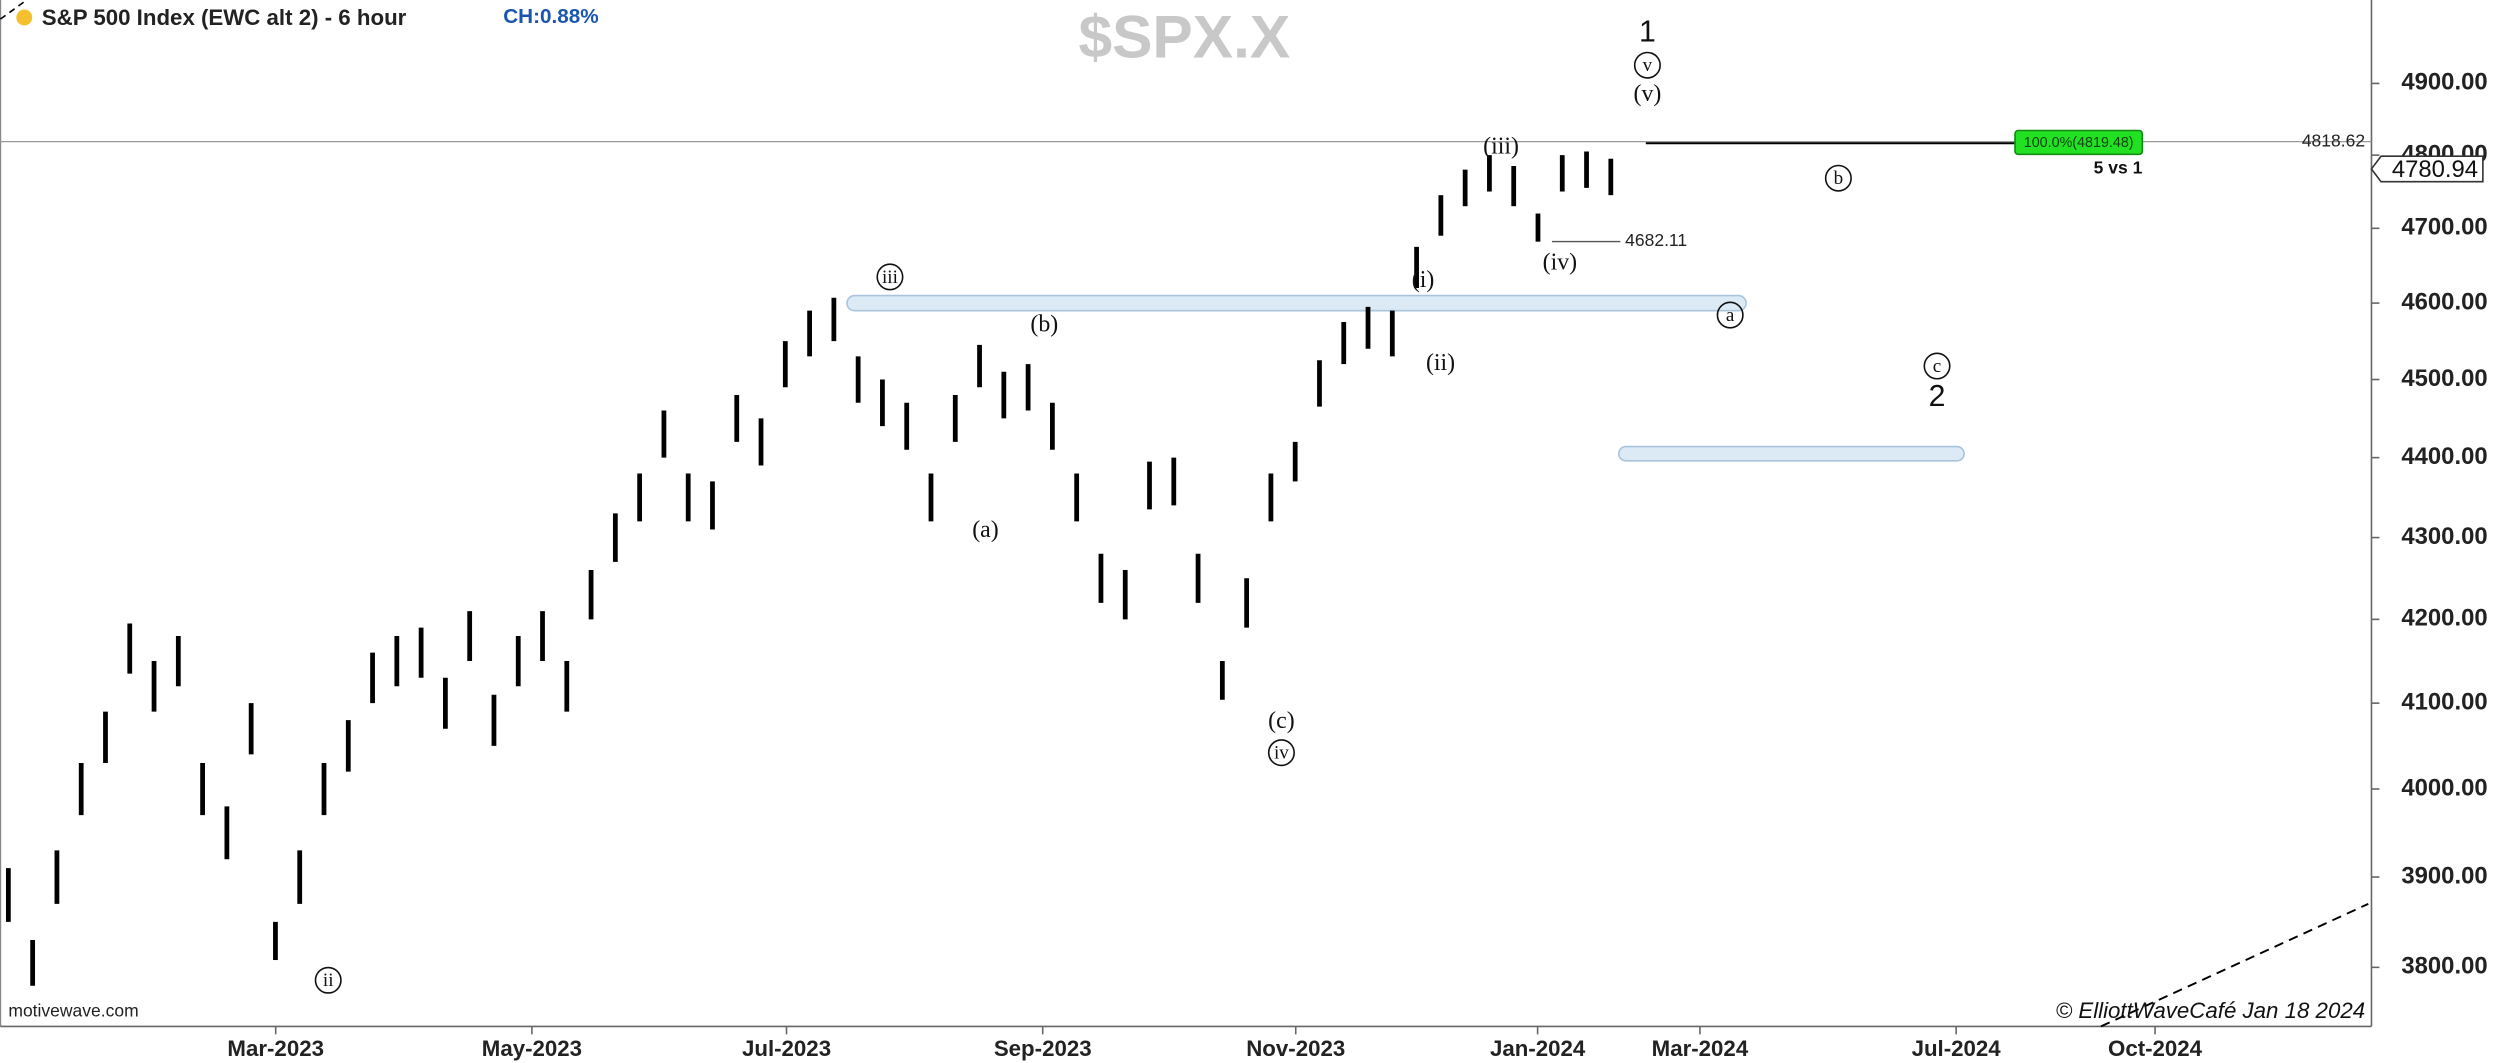 This screenshot has width=2496, height=1063. I want to click on wave-label: (b), so click(1044, 325).